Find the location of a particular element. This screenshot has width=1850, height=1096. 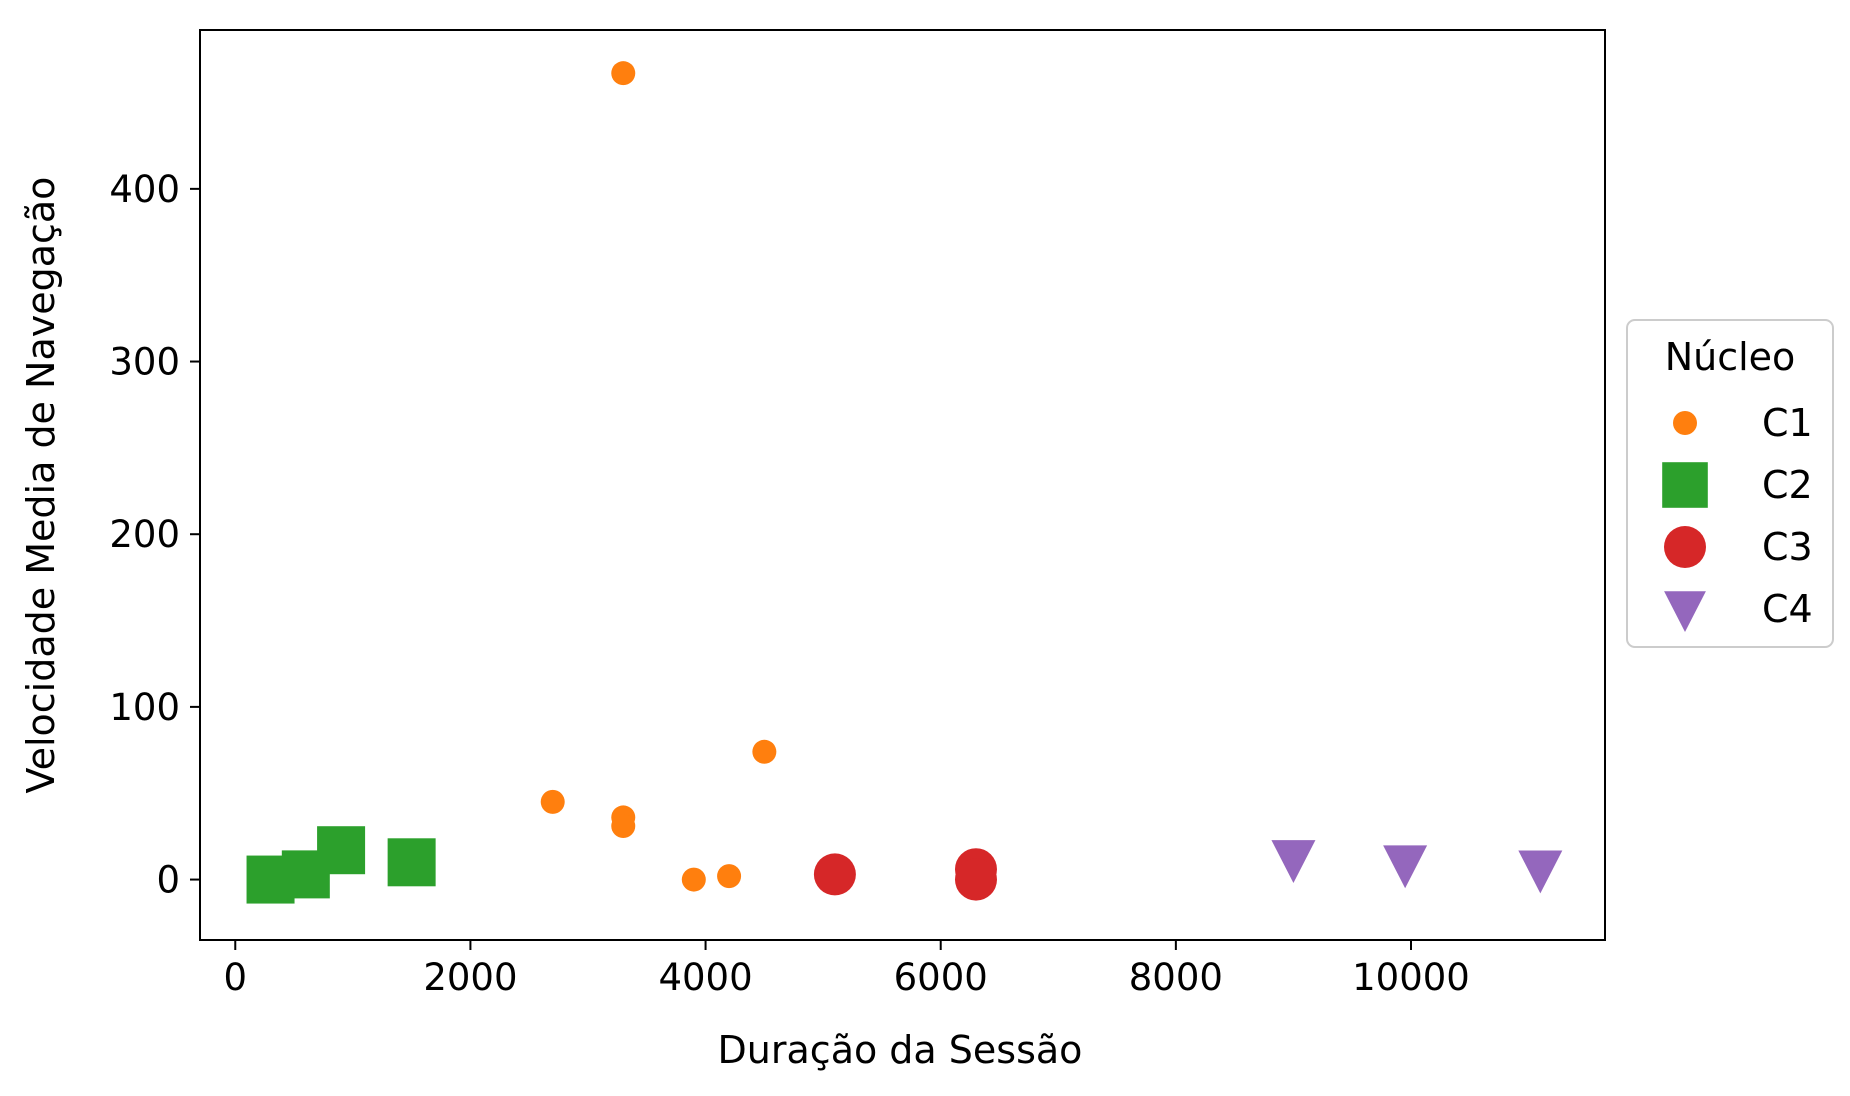

x-tick-label: 10000 is located at coordinates (1411, 977).